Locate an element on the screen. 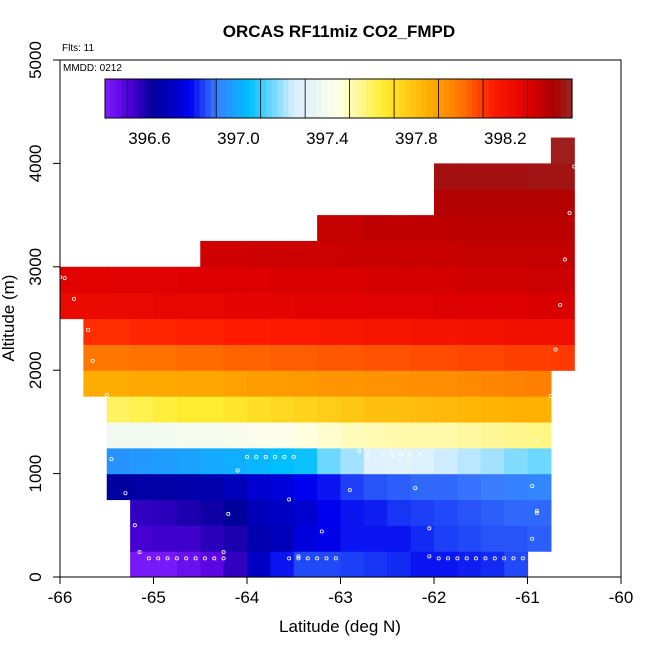  colorbar-tick-label: 398.2 is located at coordinates (505, 138).